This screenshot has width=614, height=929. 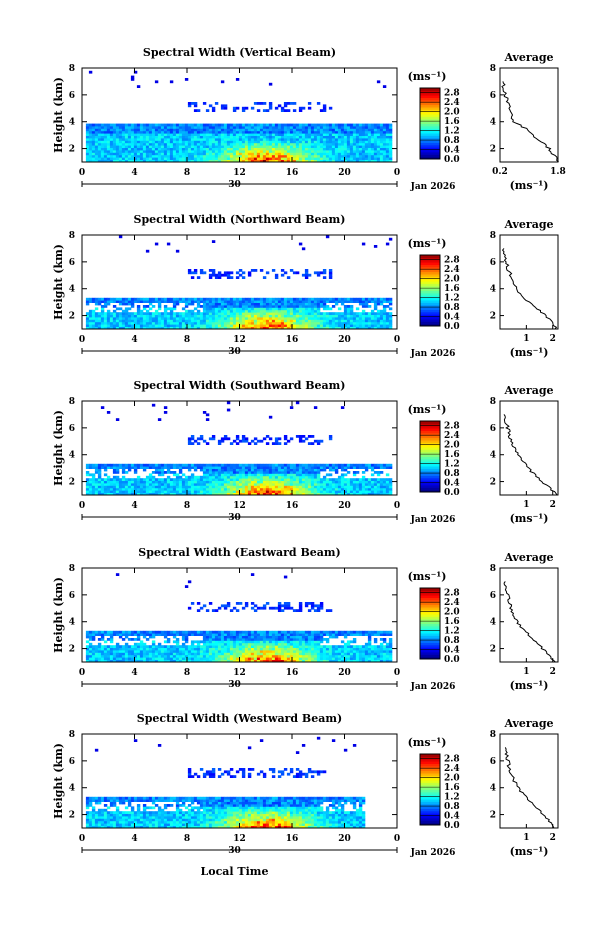 I want to click on y-tick-label: 8, so click(x=72, y=69).